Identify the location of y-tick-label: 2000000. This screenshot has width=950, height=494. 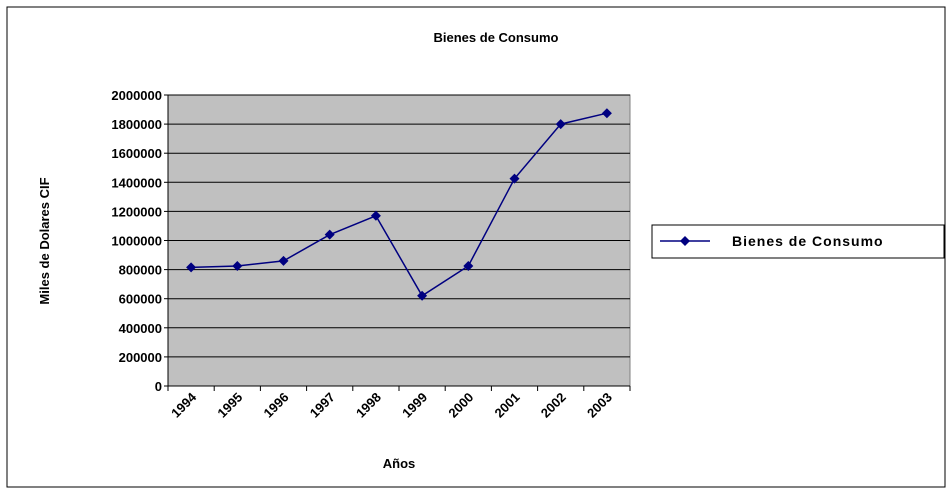
(136, 95).